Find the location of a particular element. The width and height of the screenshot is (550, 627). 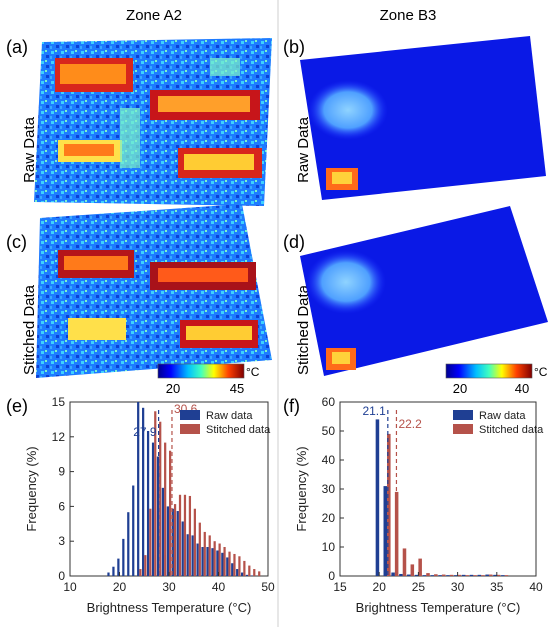

x-axis-label: Brightness Temperature (°C) is located at coordinates (438, 607).